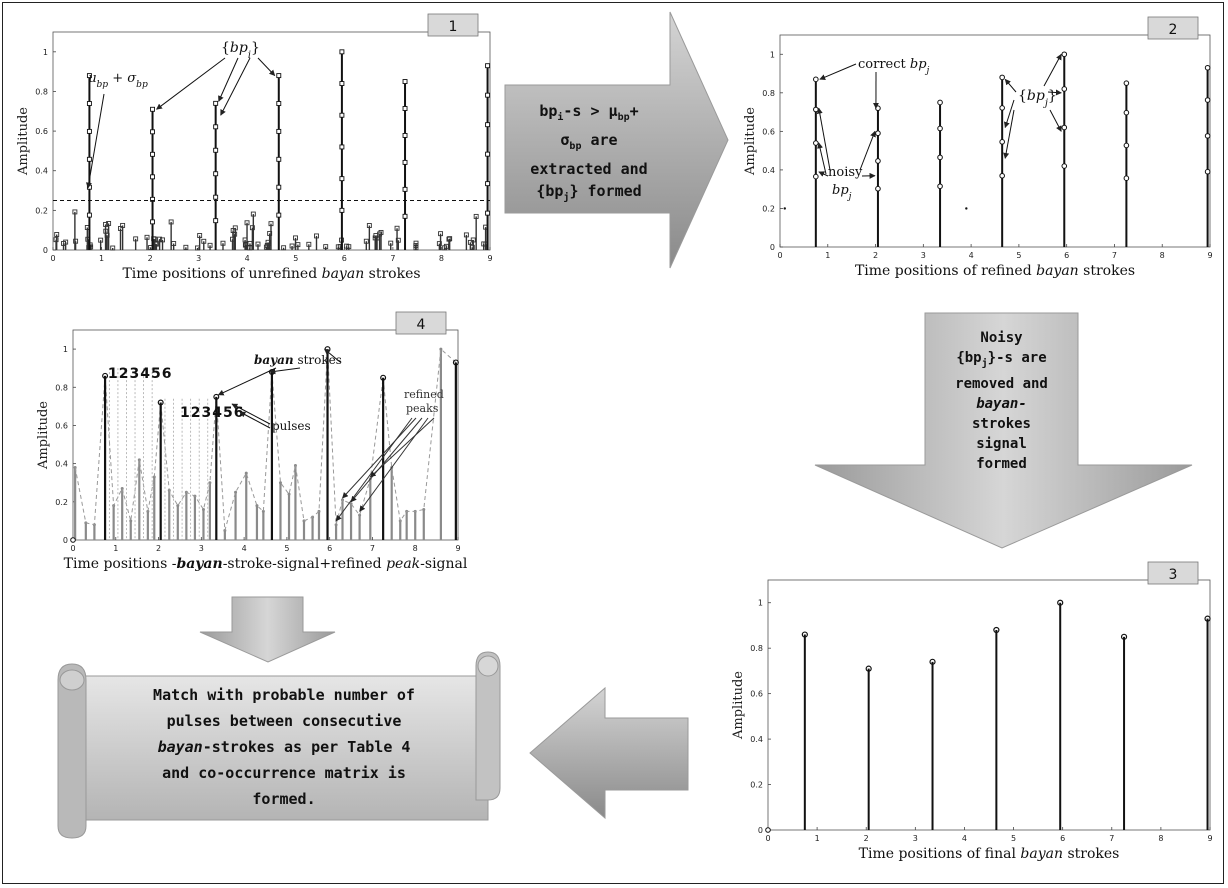  Describe the element at coordinates (995, 141) in the screenshot. I see `panel-p2-axes` at that location.